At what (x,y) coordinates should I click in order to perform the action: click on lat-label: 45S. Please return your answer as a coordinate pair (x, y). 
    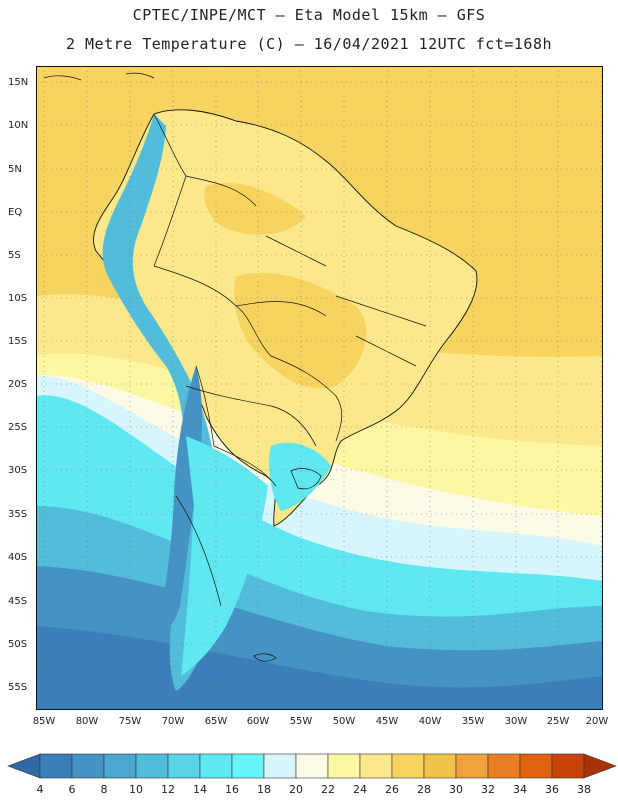
    Looking at the image, I should click on (18, 601).